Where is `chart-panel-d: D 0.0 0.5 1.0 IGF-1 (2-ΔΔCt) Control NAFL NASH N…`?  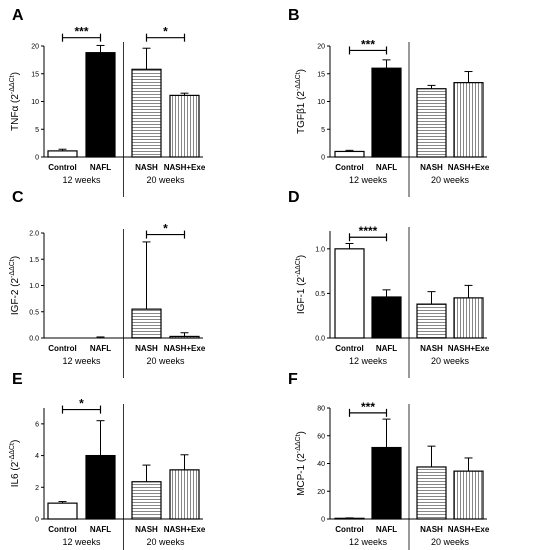
chart-panel-d: D 0.0 0.5 1.0 IGF-1 (2-ΔΔCt) Control NAFL NASH N… is located at coordinates (389, 283).